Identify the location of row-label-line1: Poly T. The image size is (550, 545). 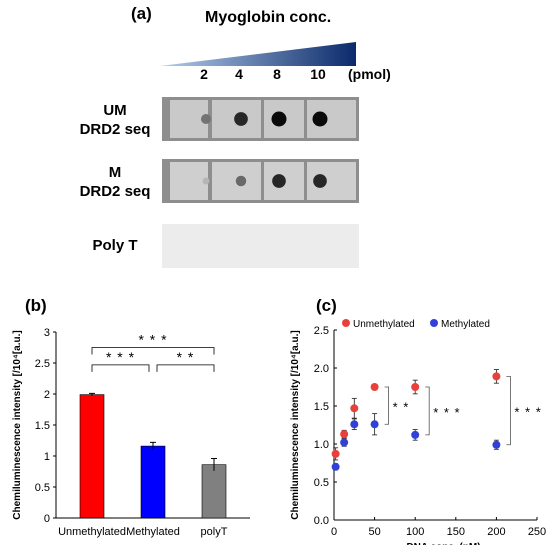
(115, 245).